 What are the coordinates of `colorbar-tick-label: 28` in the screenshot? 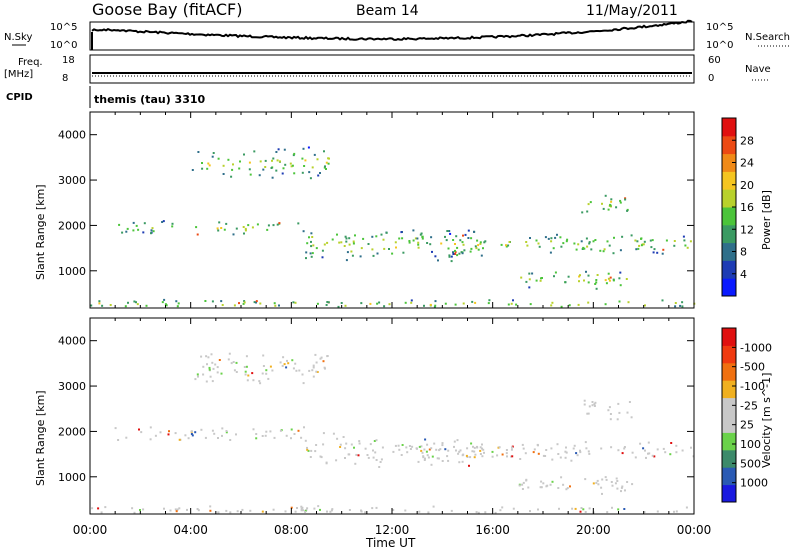 It's located at (747, 140).